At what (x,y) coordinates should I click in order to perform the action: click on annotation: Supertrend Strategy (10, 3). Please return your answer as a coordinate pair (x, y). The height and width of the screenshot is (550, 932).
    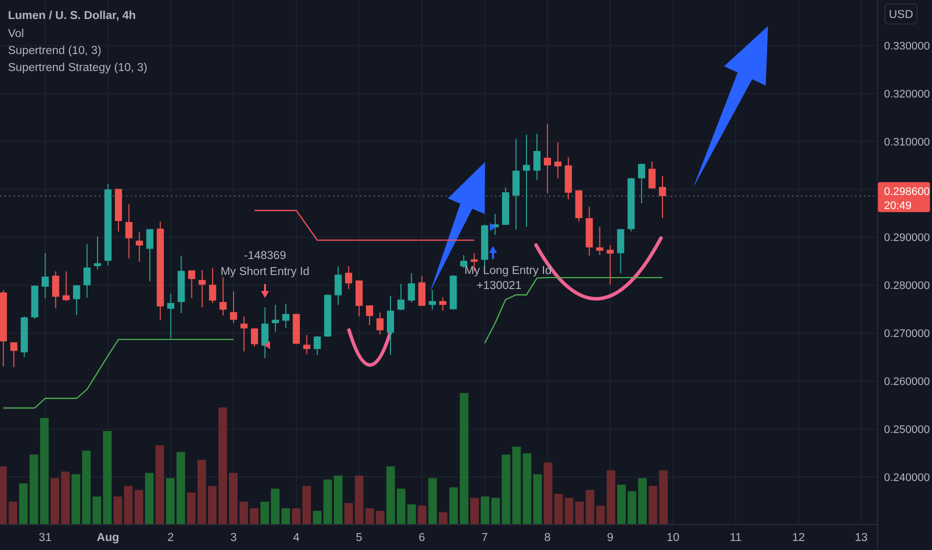
    Looking at the image, I should click on (78, 68).